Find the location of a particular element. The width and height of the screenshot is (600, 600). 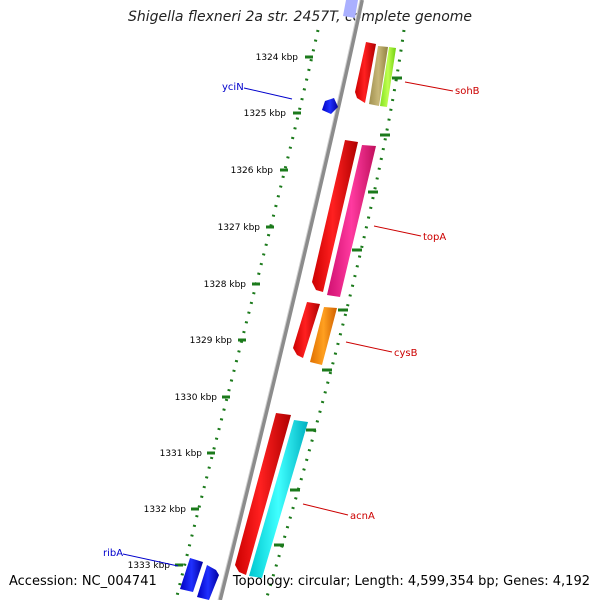

accession-text: Accession: NC_004741 is located at coordinates (83, 581).